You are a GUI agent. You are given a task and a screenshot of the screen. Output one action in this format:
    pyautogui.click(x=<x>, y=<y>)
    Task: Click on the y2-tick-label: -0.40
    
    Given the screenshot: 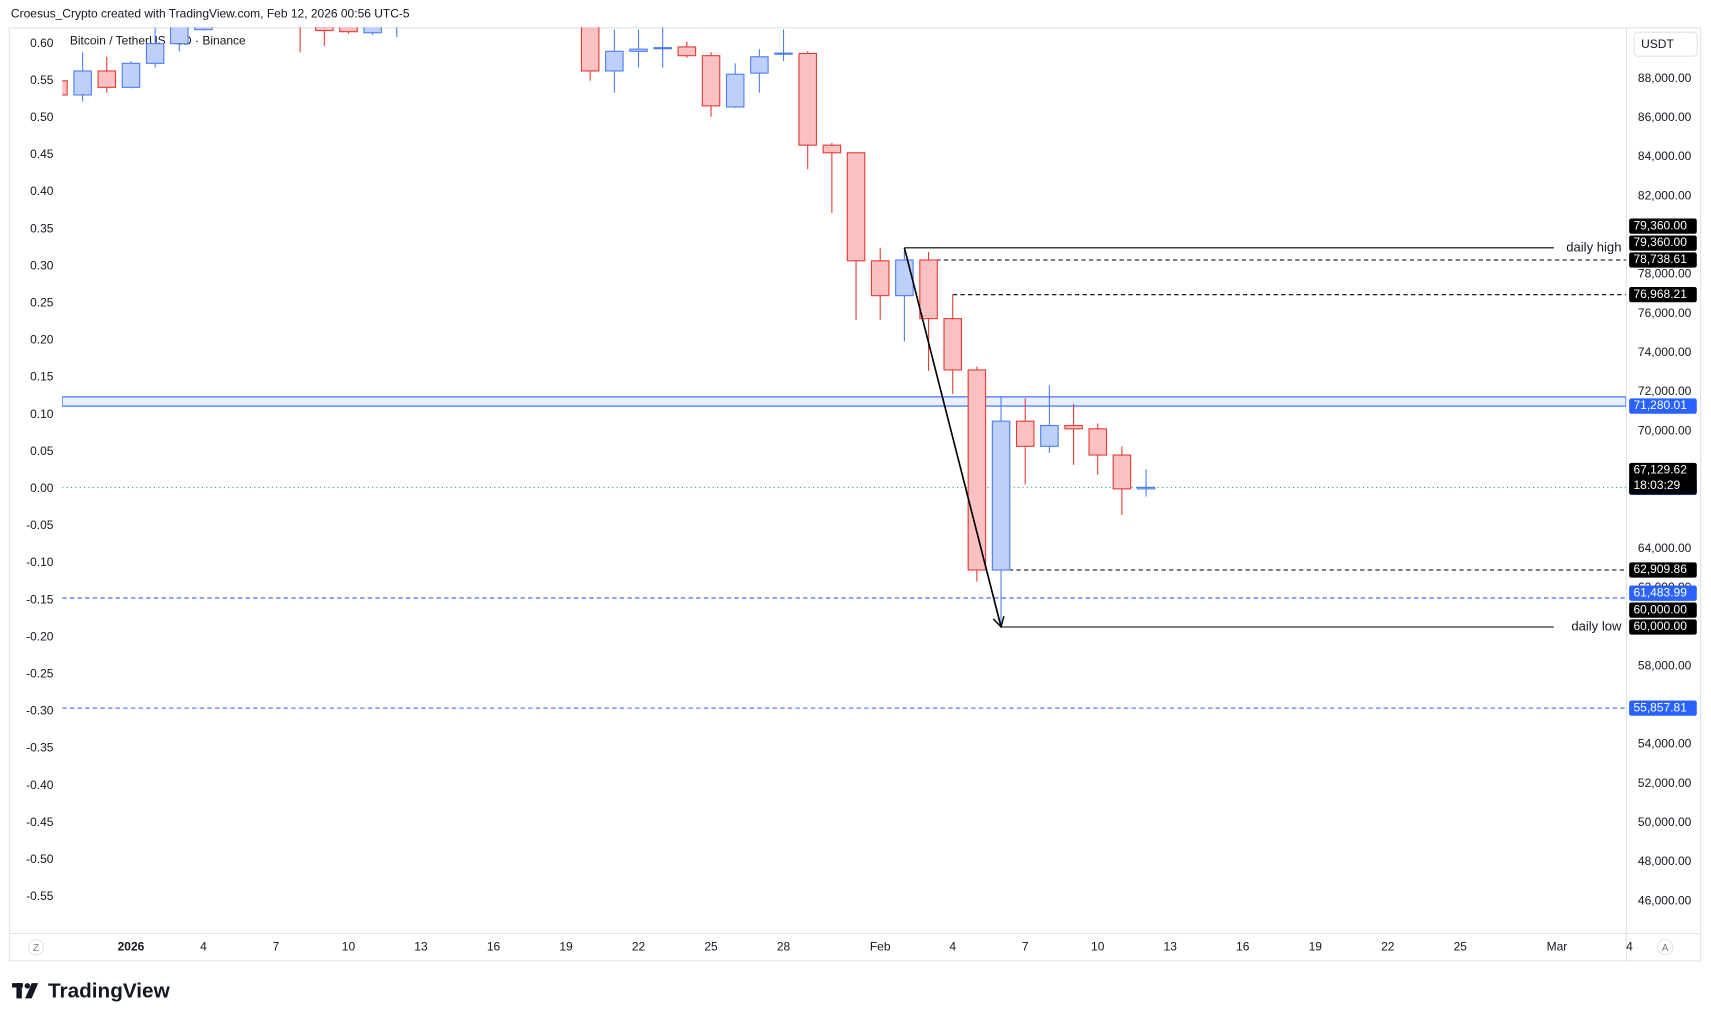 What is the action you would take?
    pyautogui.click(x=40, y=785)
    